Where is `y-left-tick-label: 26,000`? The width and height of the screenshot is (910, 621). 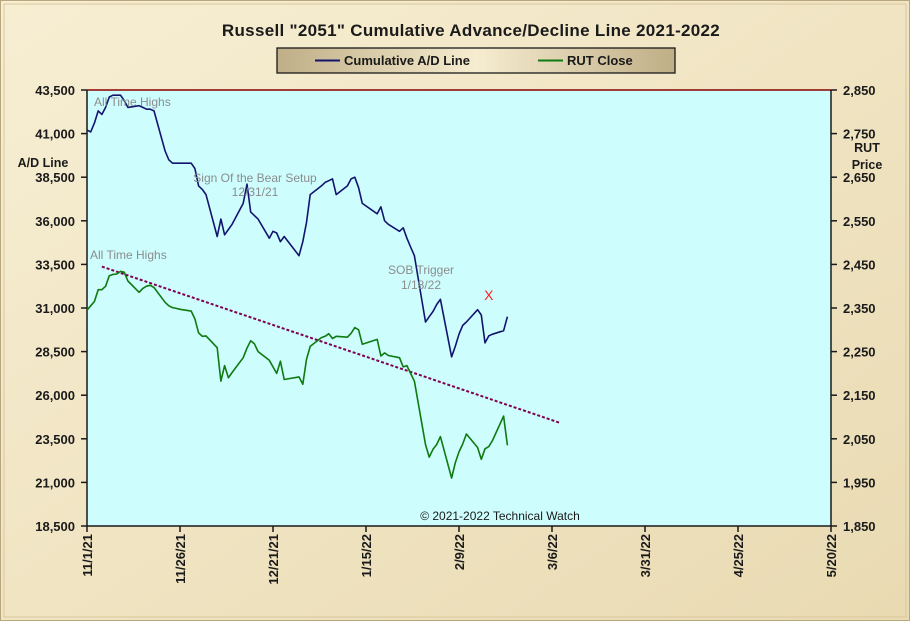
y-left-tick-label: 26,000 is located at coordinates (55, 395).